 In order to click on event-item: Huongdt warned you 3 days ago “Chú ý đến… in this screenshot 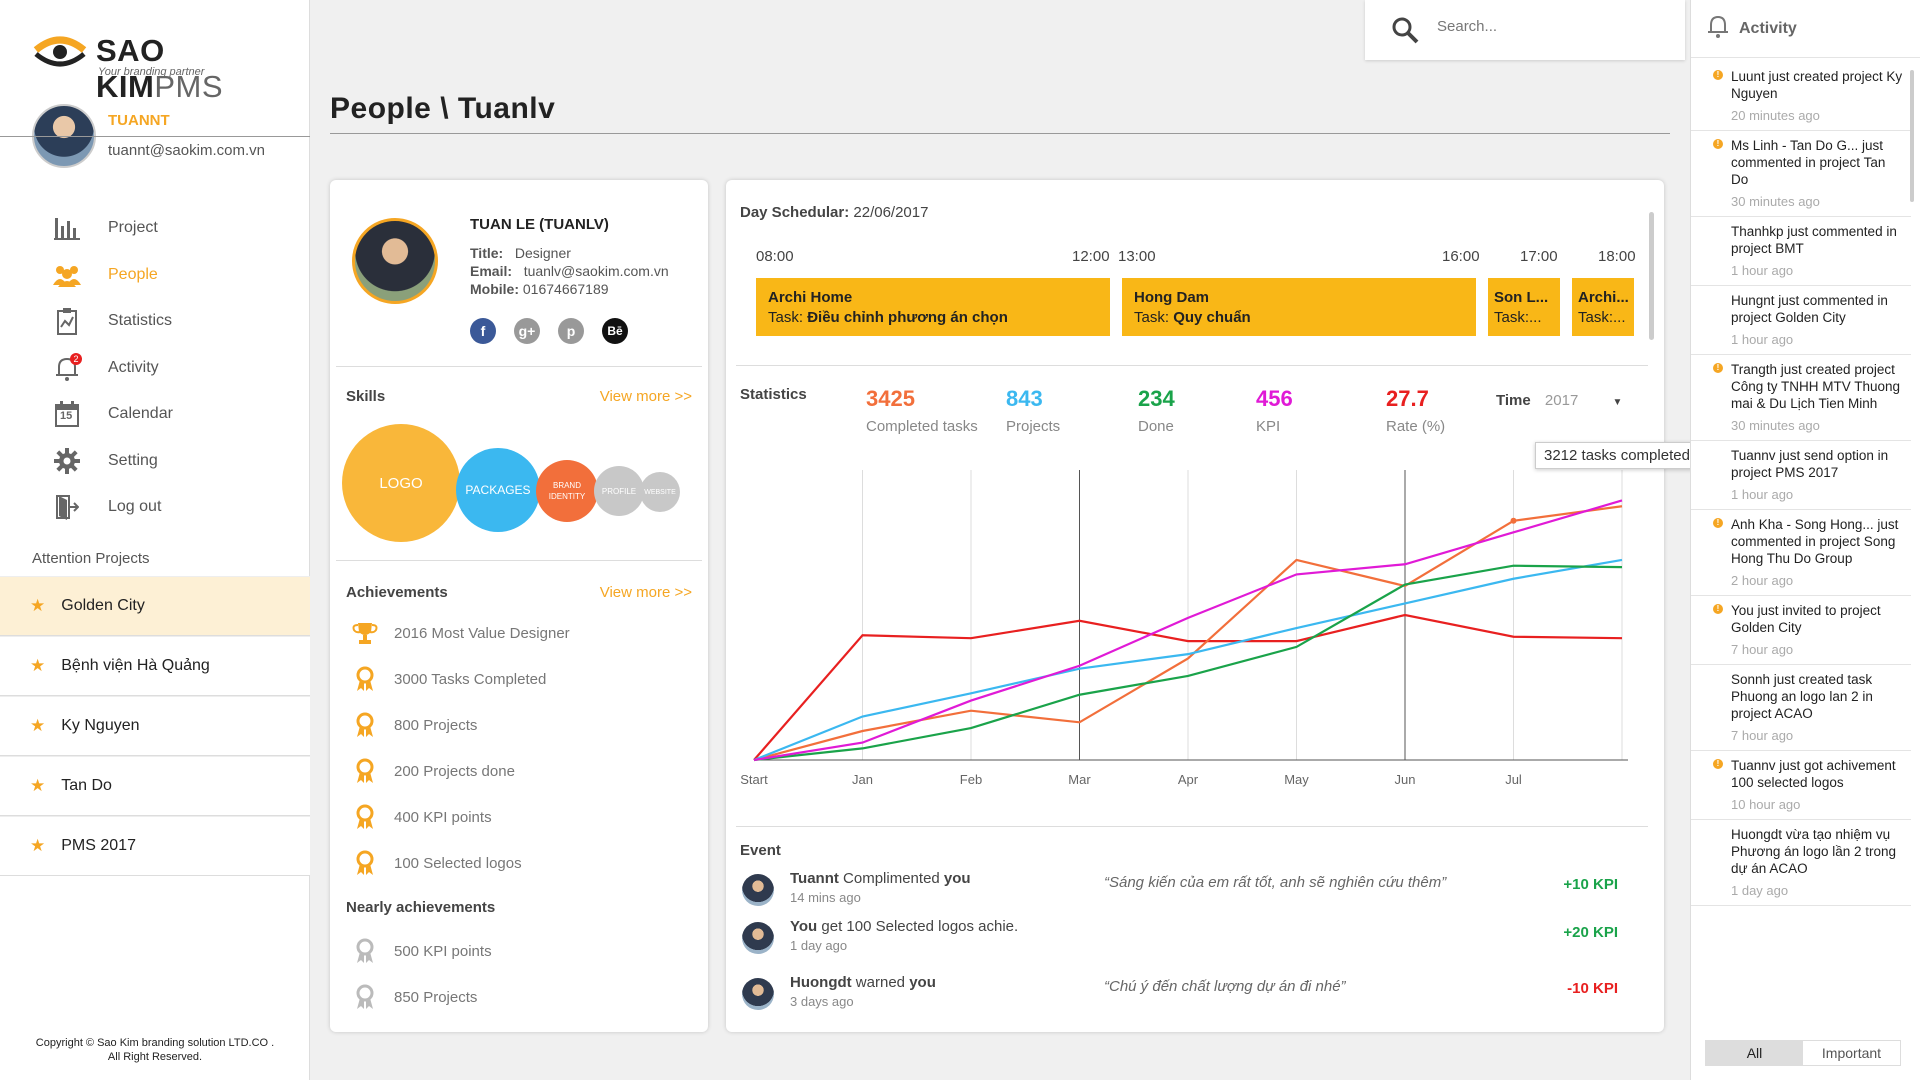, I will do `click(1192, 994)`.